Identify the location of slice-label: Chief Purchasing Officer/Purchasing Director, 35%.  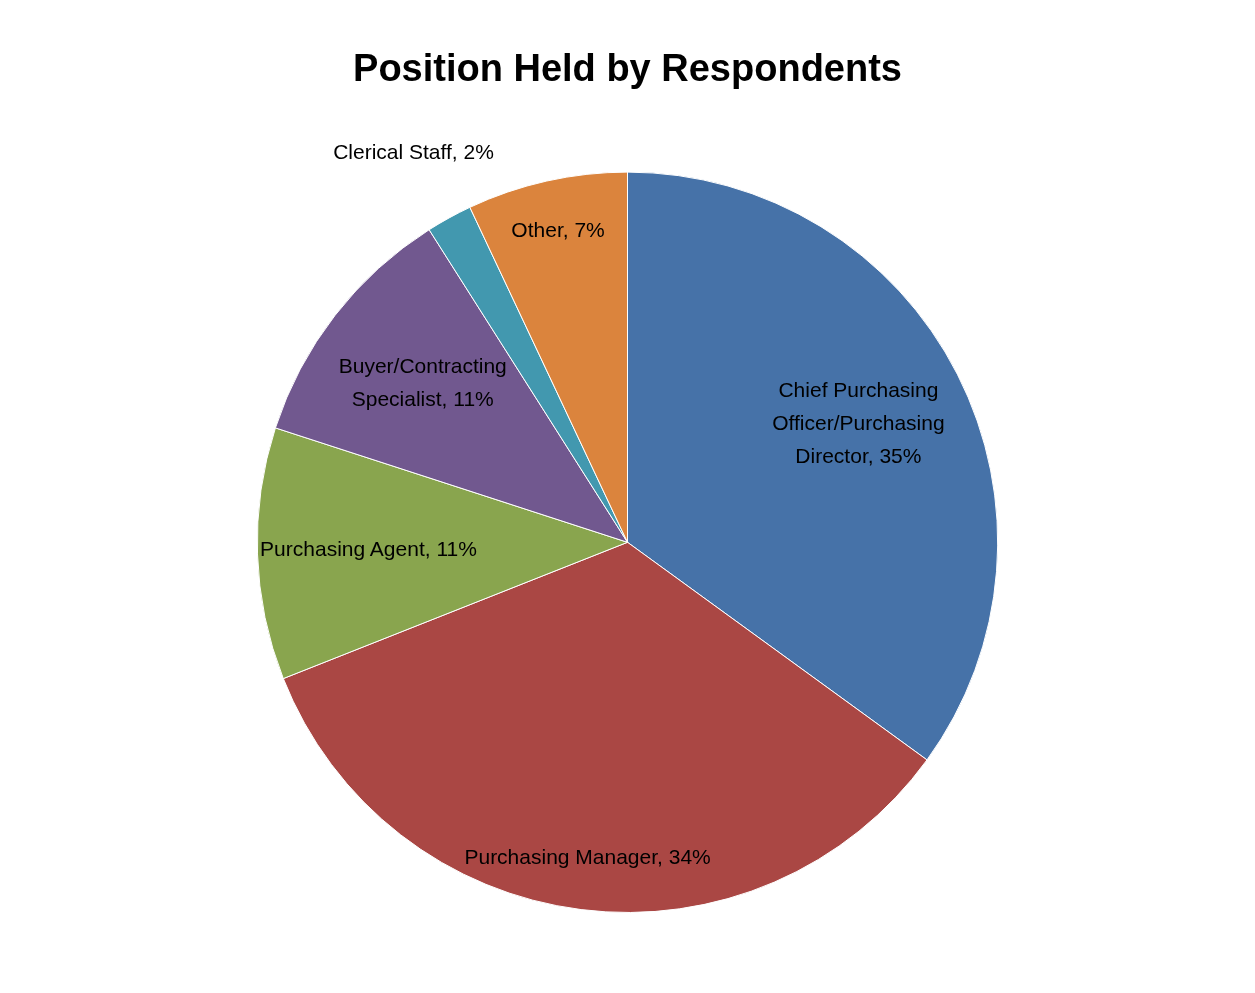
(858, 423).